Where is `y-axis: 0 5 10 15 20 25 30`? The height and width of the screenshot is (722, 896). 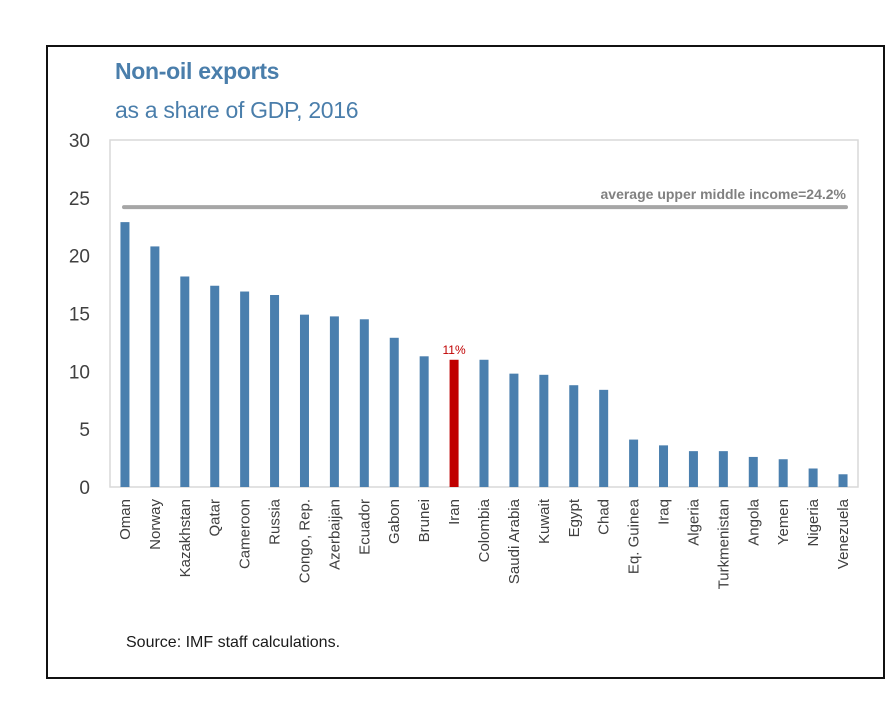
y-axis: 0 5 10 15 20 25 30 is located at coordinates (79, 315).